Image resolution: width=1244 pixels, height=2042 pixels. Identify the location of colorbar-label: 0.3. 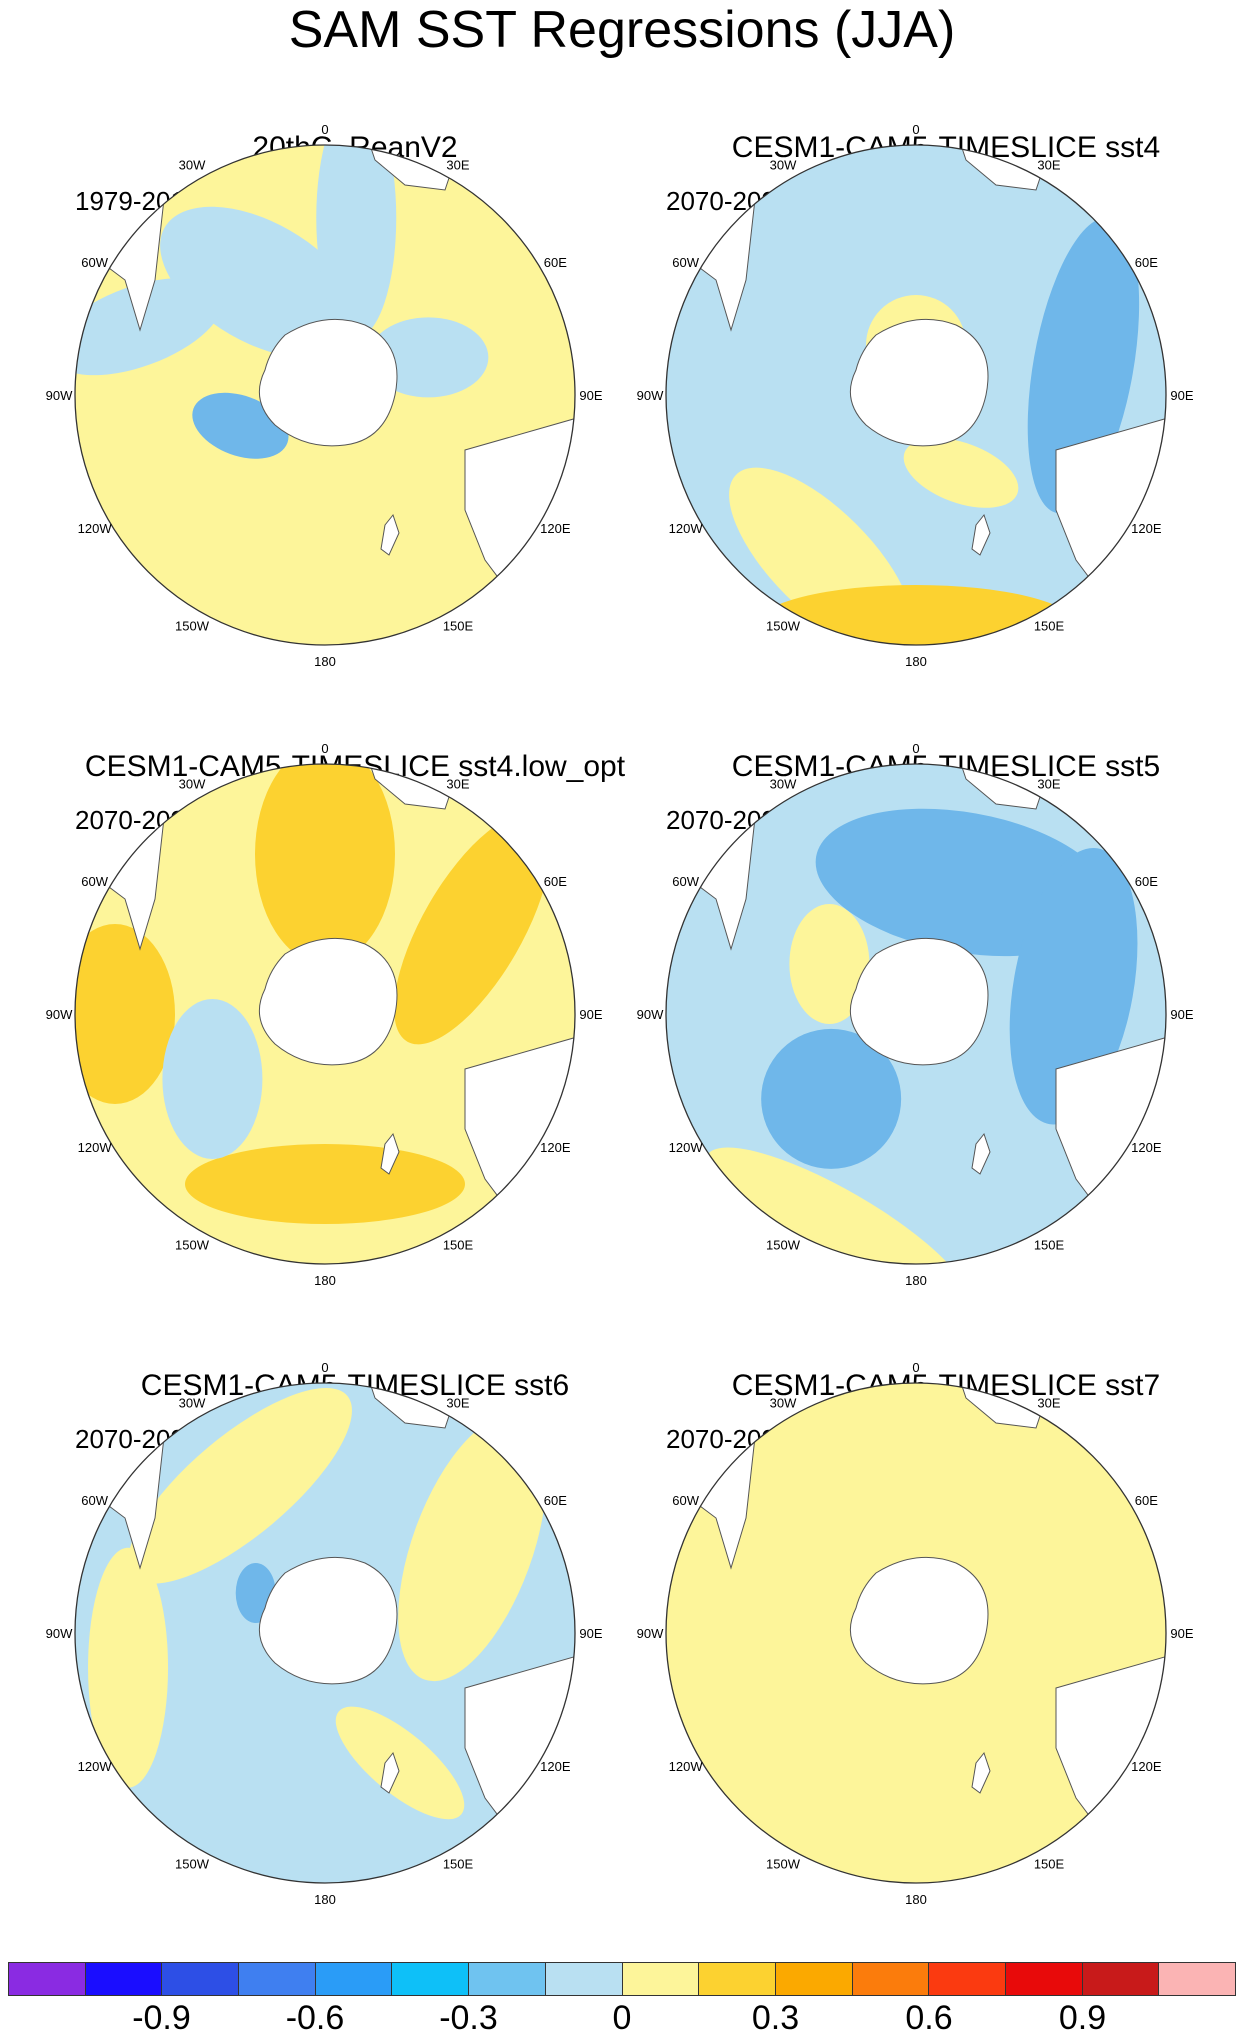
(775, 2018).